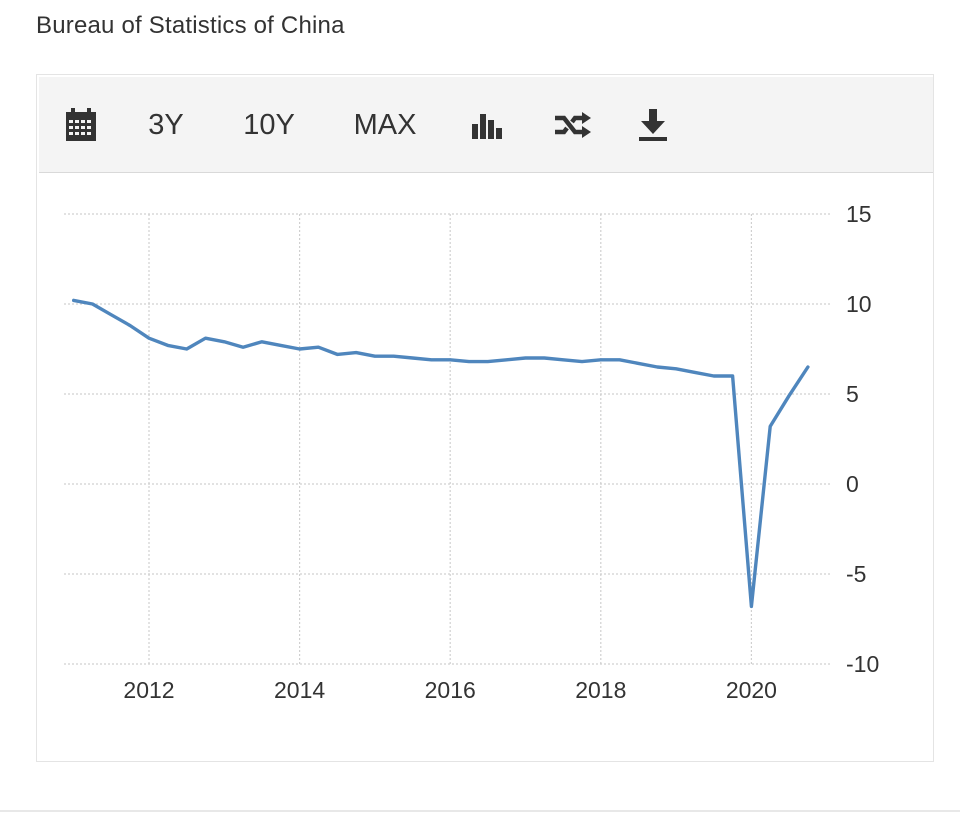 This screenshot has width=960, height=814. Describe the element at coordinates (573, 125) in the screenshot. I see `shuffle-icon` at that location.